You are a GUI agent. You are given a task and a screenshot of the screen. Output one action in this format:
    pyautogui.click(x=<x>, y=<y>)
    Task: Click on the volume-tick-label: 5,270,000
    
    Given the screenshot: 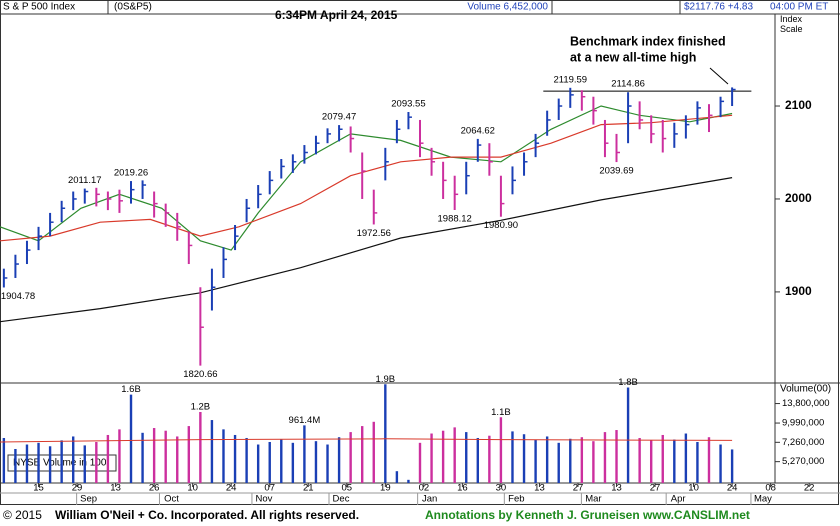 What is the action you would take?
    pyautogui.click(x=803, y=461)
    